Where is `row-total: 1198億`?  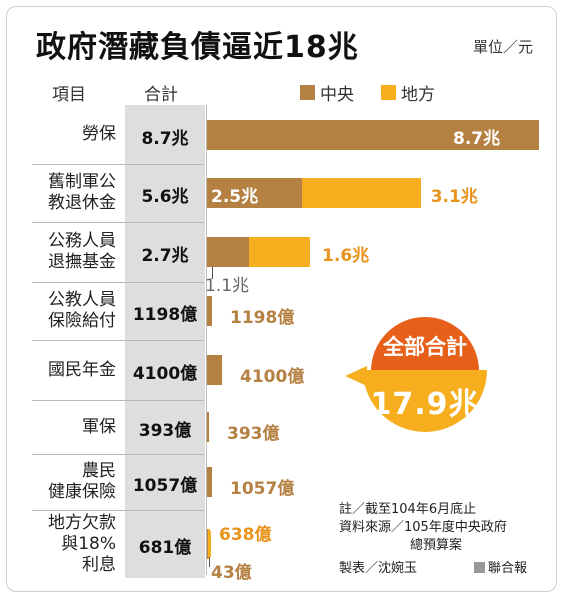 row-total: 1198億 is located at coordinates (165, 315).